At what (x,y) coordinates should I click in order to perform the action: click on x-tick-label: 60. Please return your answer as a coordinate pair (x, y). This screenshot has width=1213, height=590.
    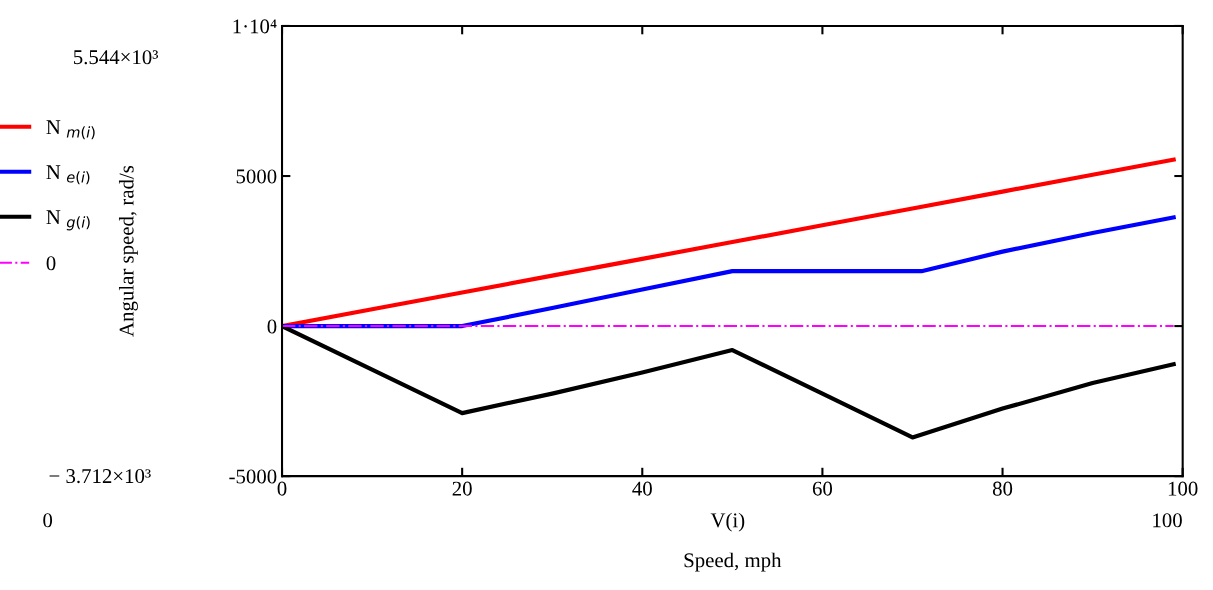
    Looking at the image, I should click on (822, 488).